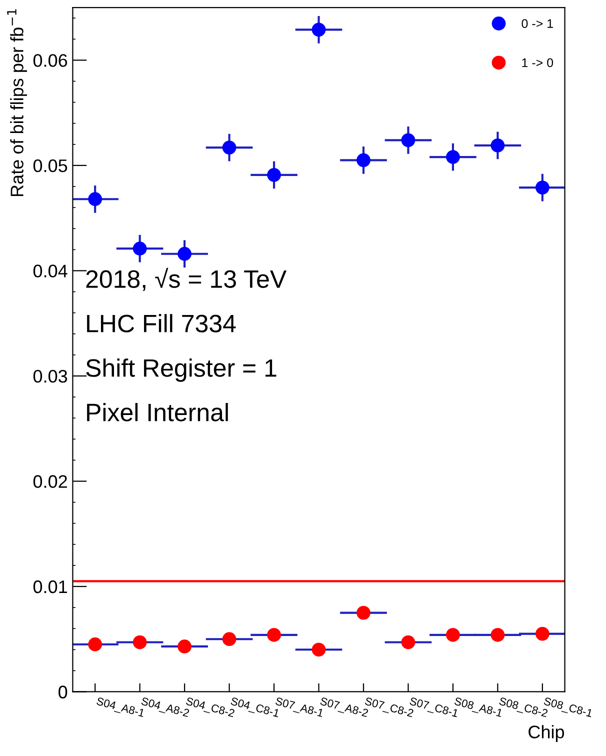 The width and height of the screenshot is (606, 756). What do you see at coordinates (50, 376) in the screenshot?
I see `y-tick-label: 0.03` at bounding box center [50, 376].